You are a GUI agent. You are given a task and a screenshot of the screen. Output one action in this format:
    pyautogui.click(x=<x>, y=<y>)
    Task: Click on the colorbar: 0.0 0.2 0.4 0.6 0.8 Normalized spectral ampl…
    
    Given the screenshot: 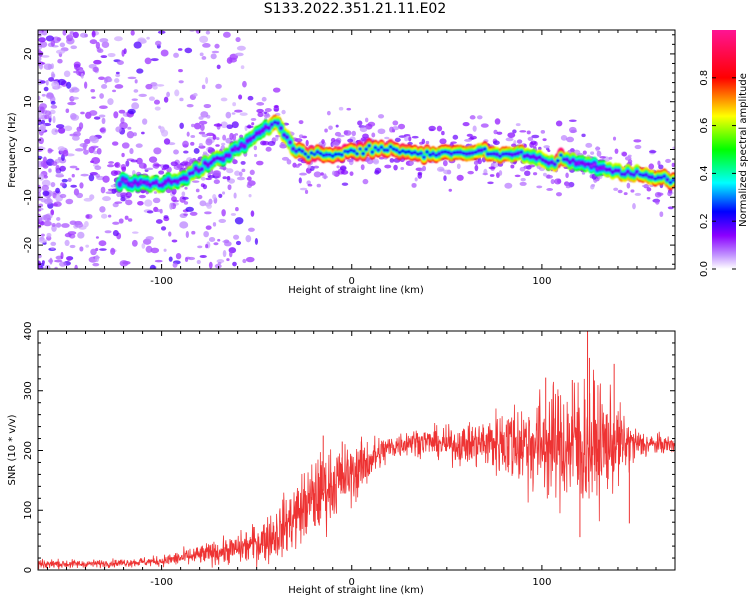 What is the action you would take?
    pyautogui.click(x=724, y=153)
    